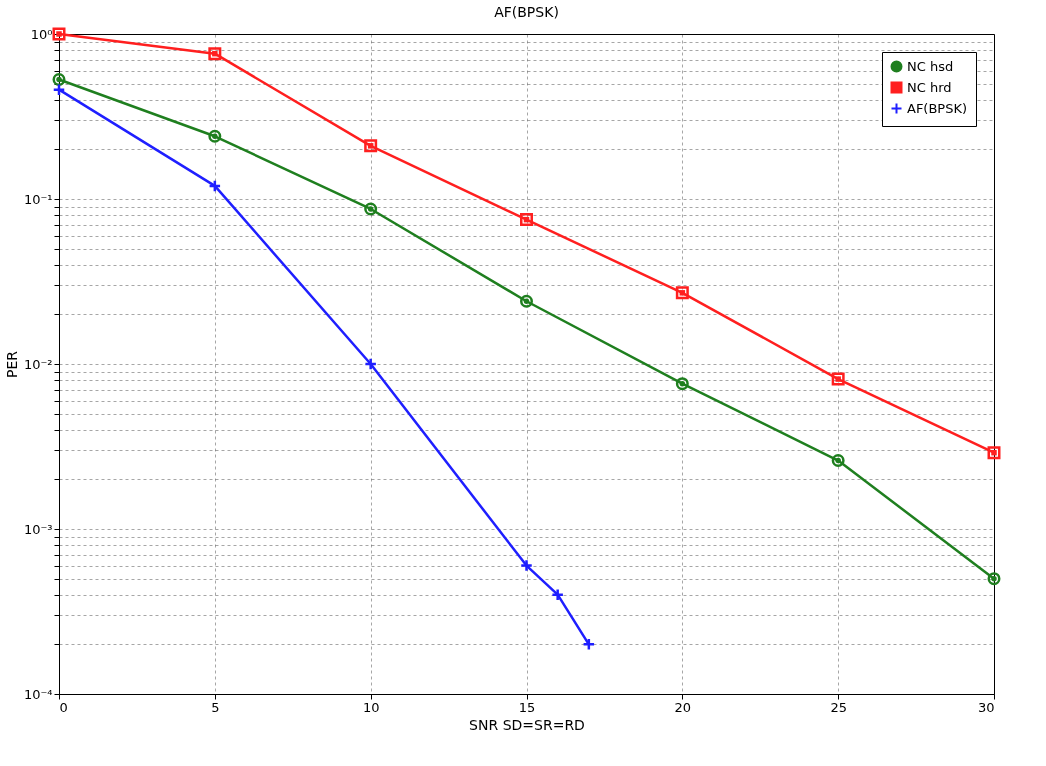 The height and width of the screenshot is (766, 1046). What do you see at coordinates (63, 707) in the screenshot?
I see `x-tick-label: 0` at bounding box center [63, 707].